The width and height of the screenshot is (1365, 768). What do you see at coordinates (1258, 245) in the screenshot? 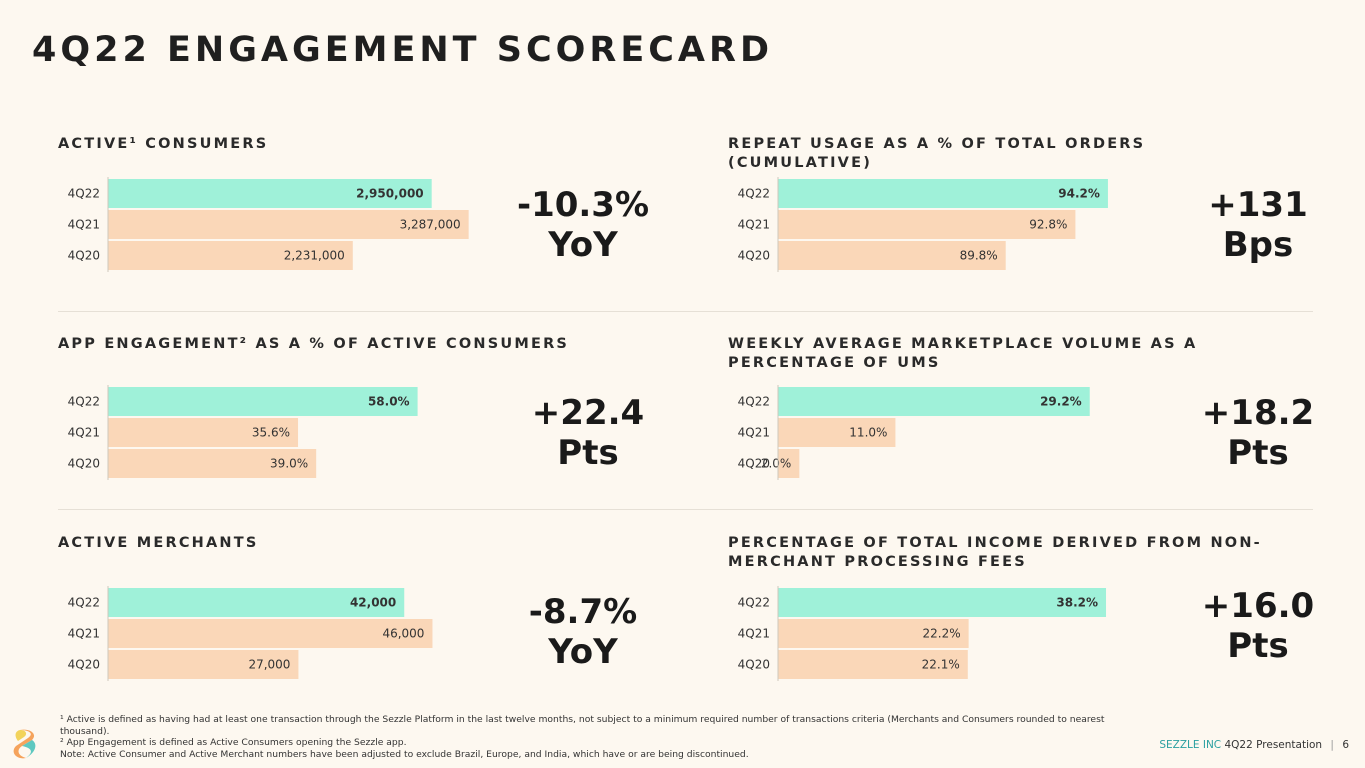
I see `callout-unit: Bps` at bounding box center [1258, 245].